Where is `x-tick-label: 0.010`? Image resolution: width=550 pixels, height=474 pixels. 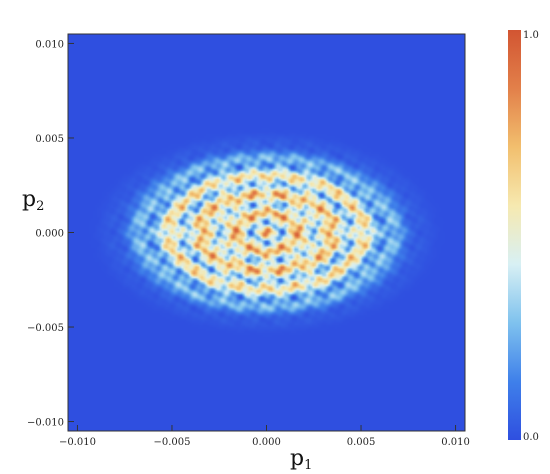 x-tick-label: 0.010 is located at coordinates (455, 442).